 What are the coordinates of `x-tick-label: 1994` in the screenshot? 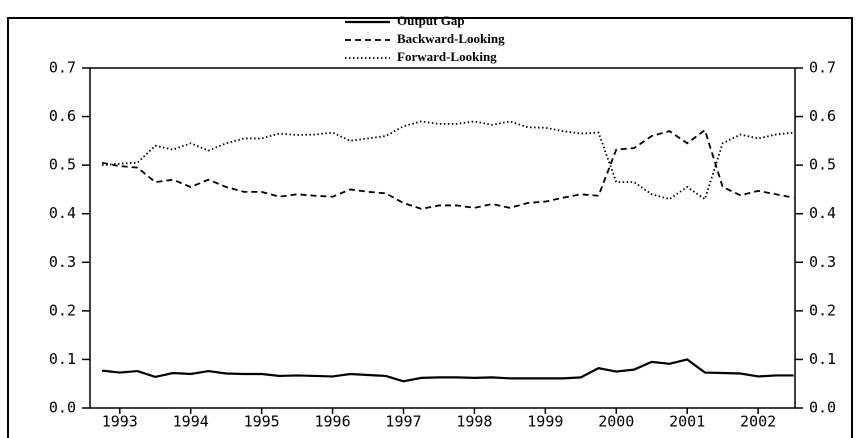 It's located at (191, 422).